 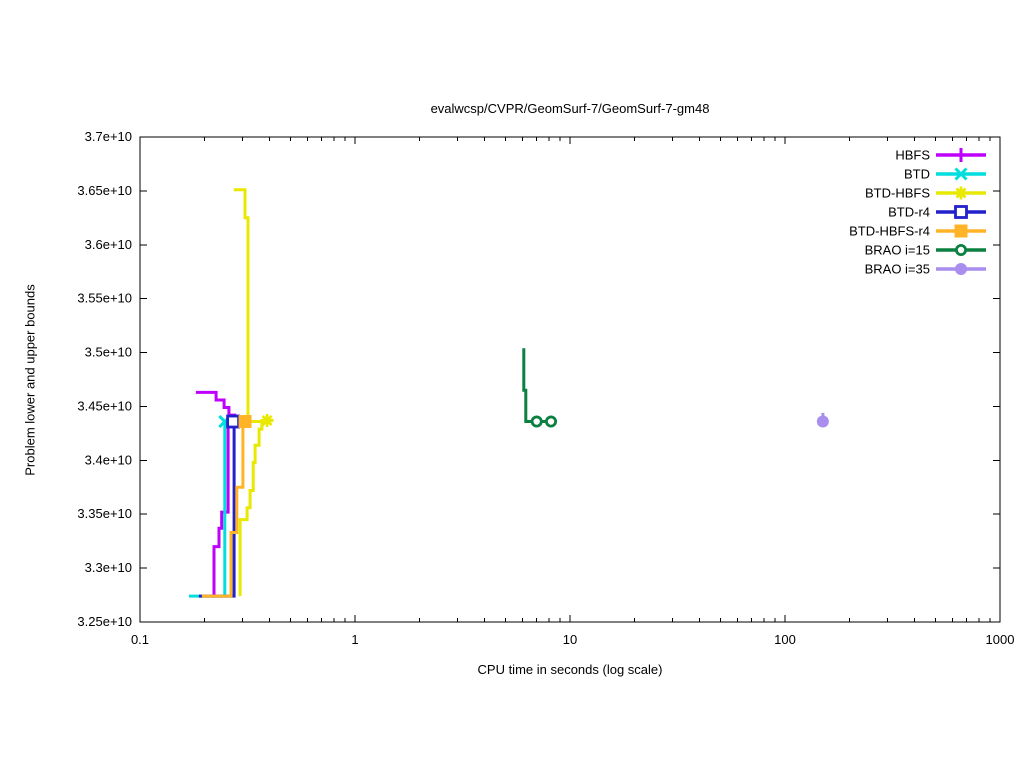 What do you see at coordinates (30, 380) in the screenshot?
I see `y-axis-label: Problem lower and upper bounds` at bounding box center [30, 380].